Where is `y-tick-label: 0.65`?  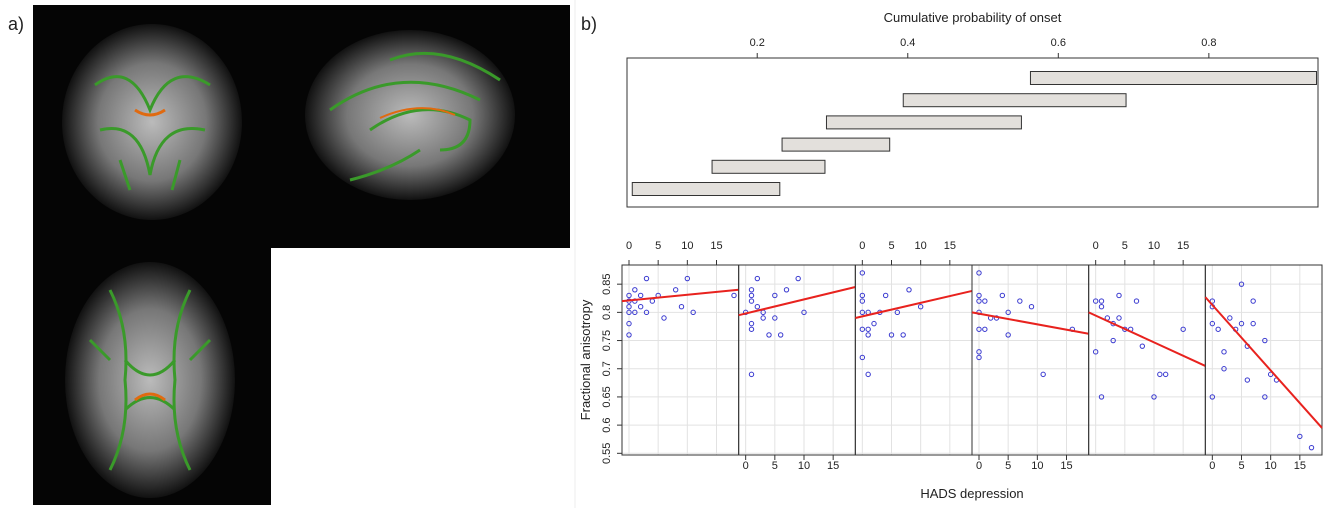 y-tick-label: 0.65 is located at coordinates (607, 396).